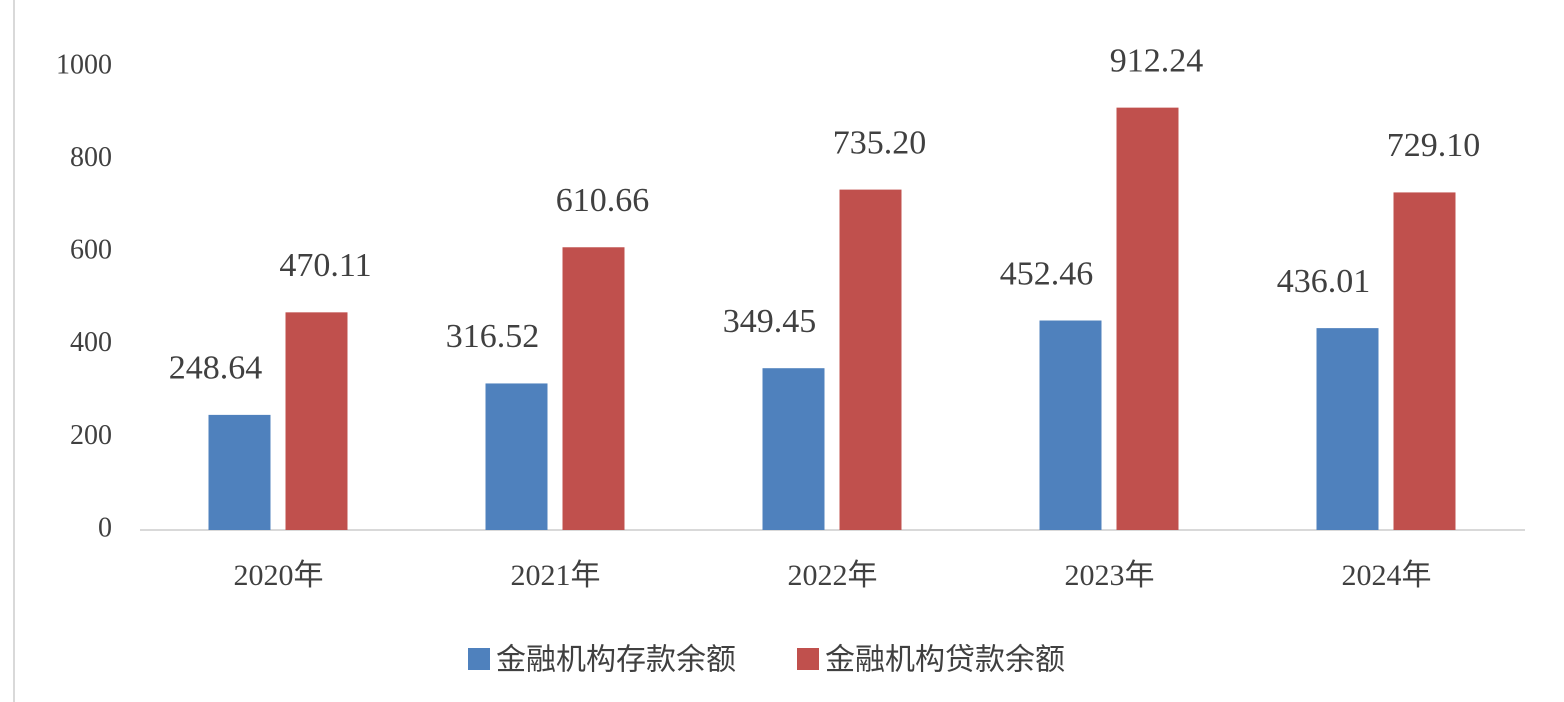 This screenshot has height=702, width=1564. Describe the element at coordinates (105, 527) in the screenshot. I see `y-tick-label: 0` at that location.